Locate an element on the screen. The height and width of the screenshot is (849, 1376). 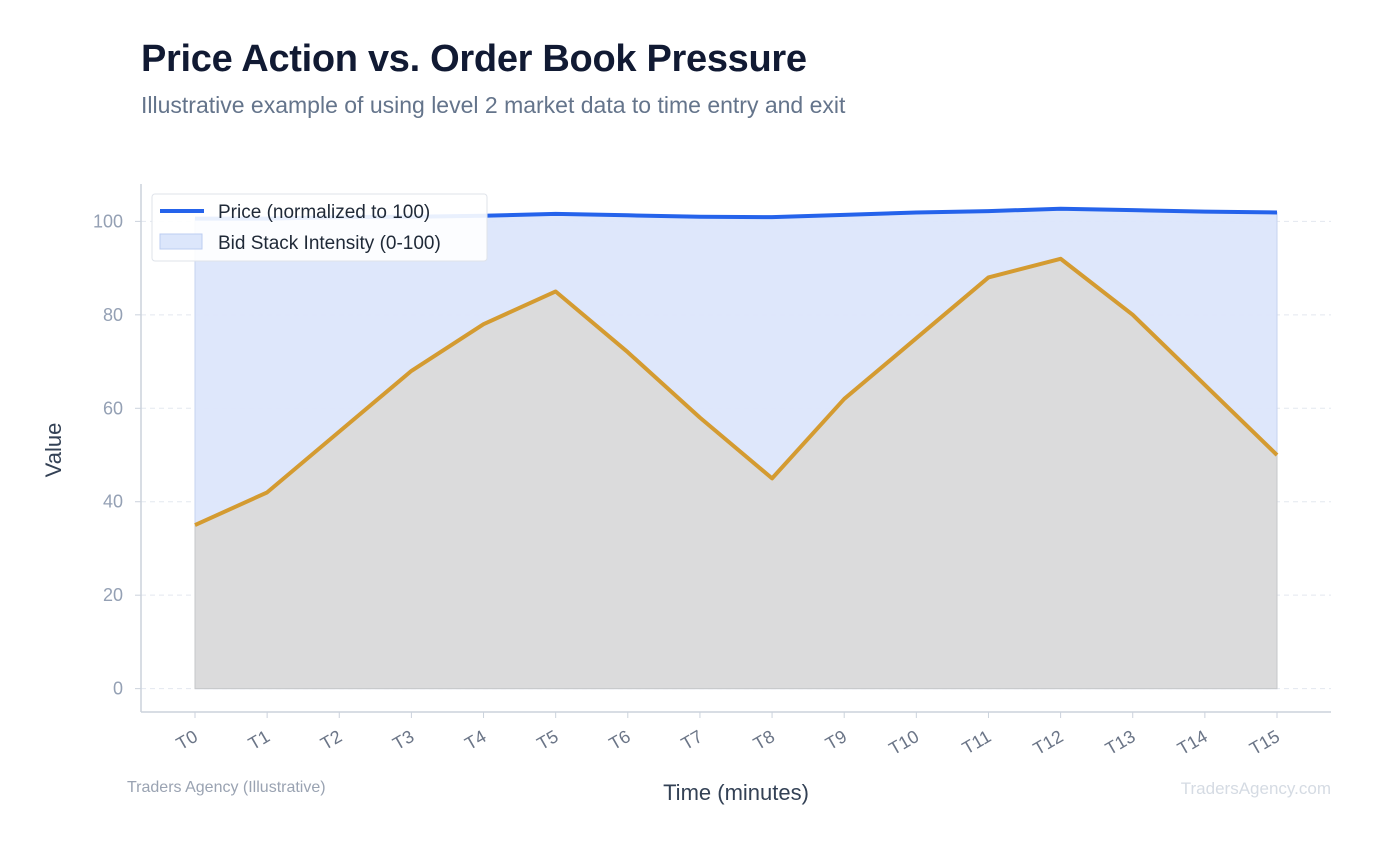
x-tick-label: T0 is located at coordinates (187, 740).